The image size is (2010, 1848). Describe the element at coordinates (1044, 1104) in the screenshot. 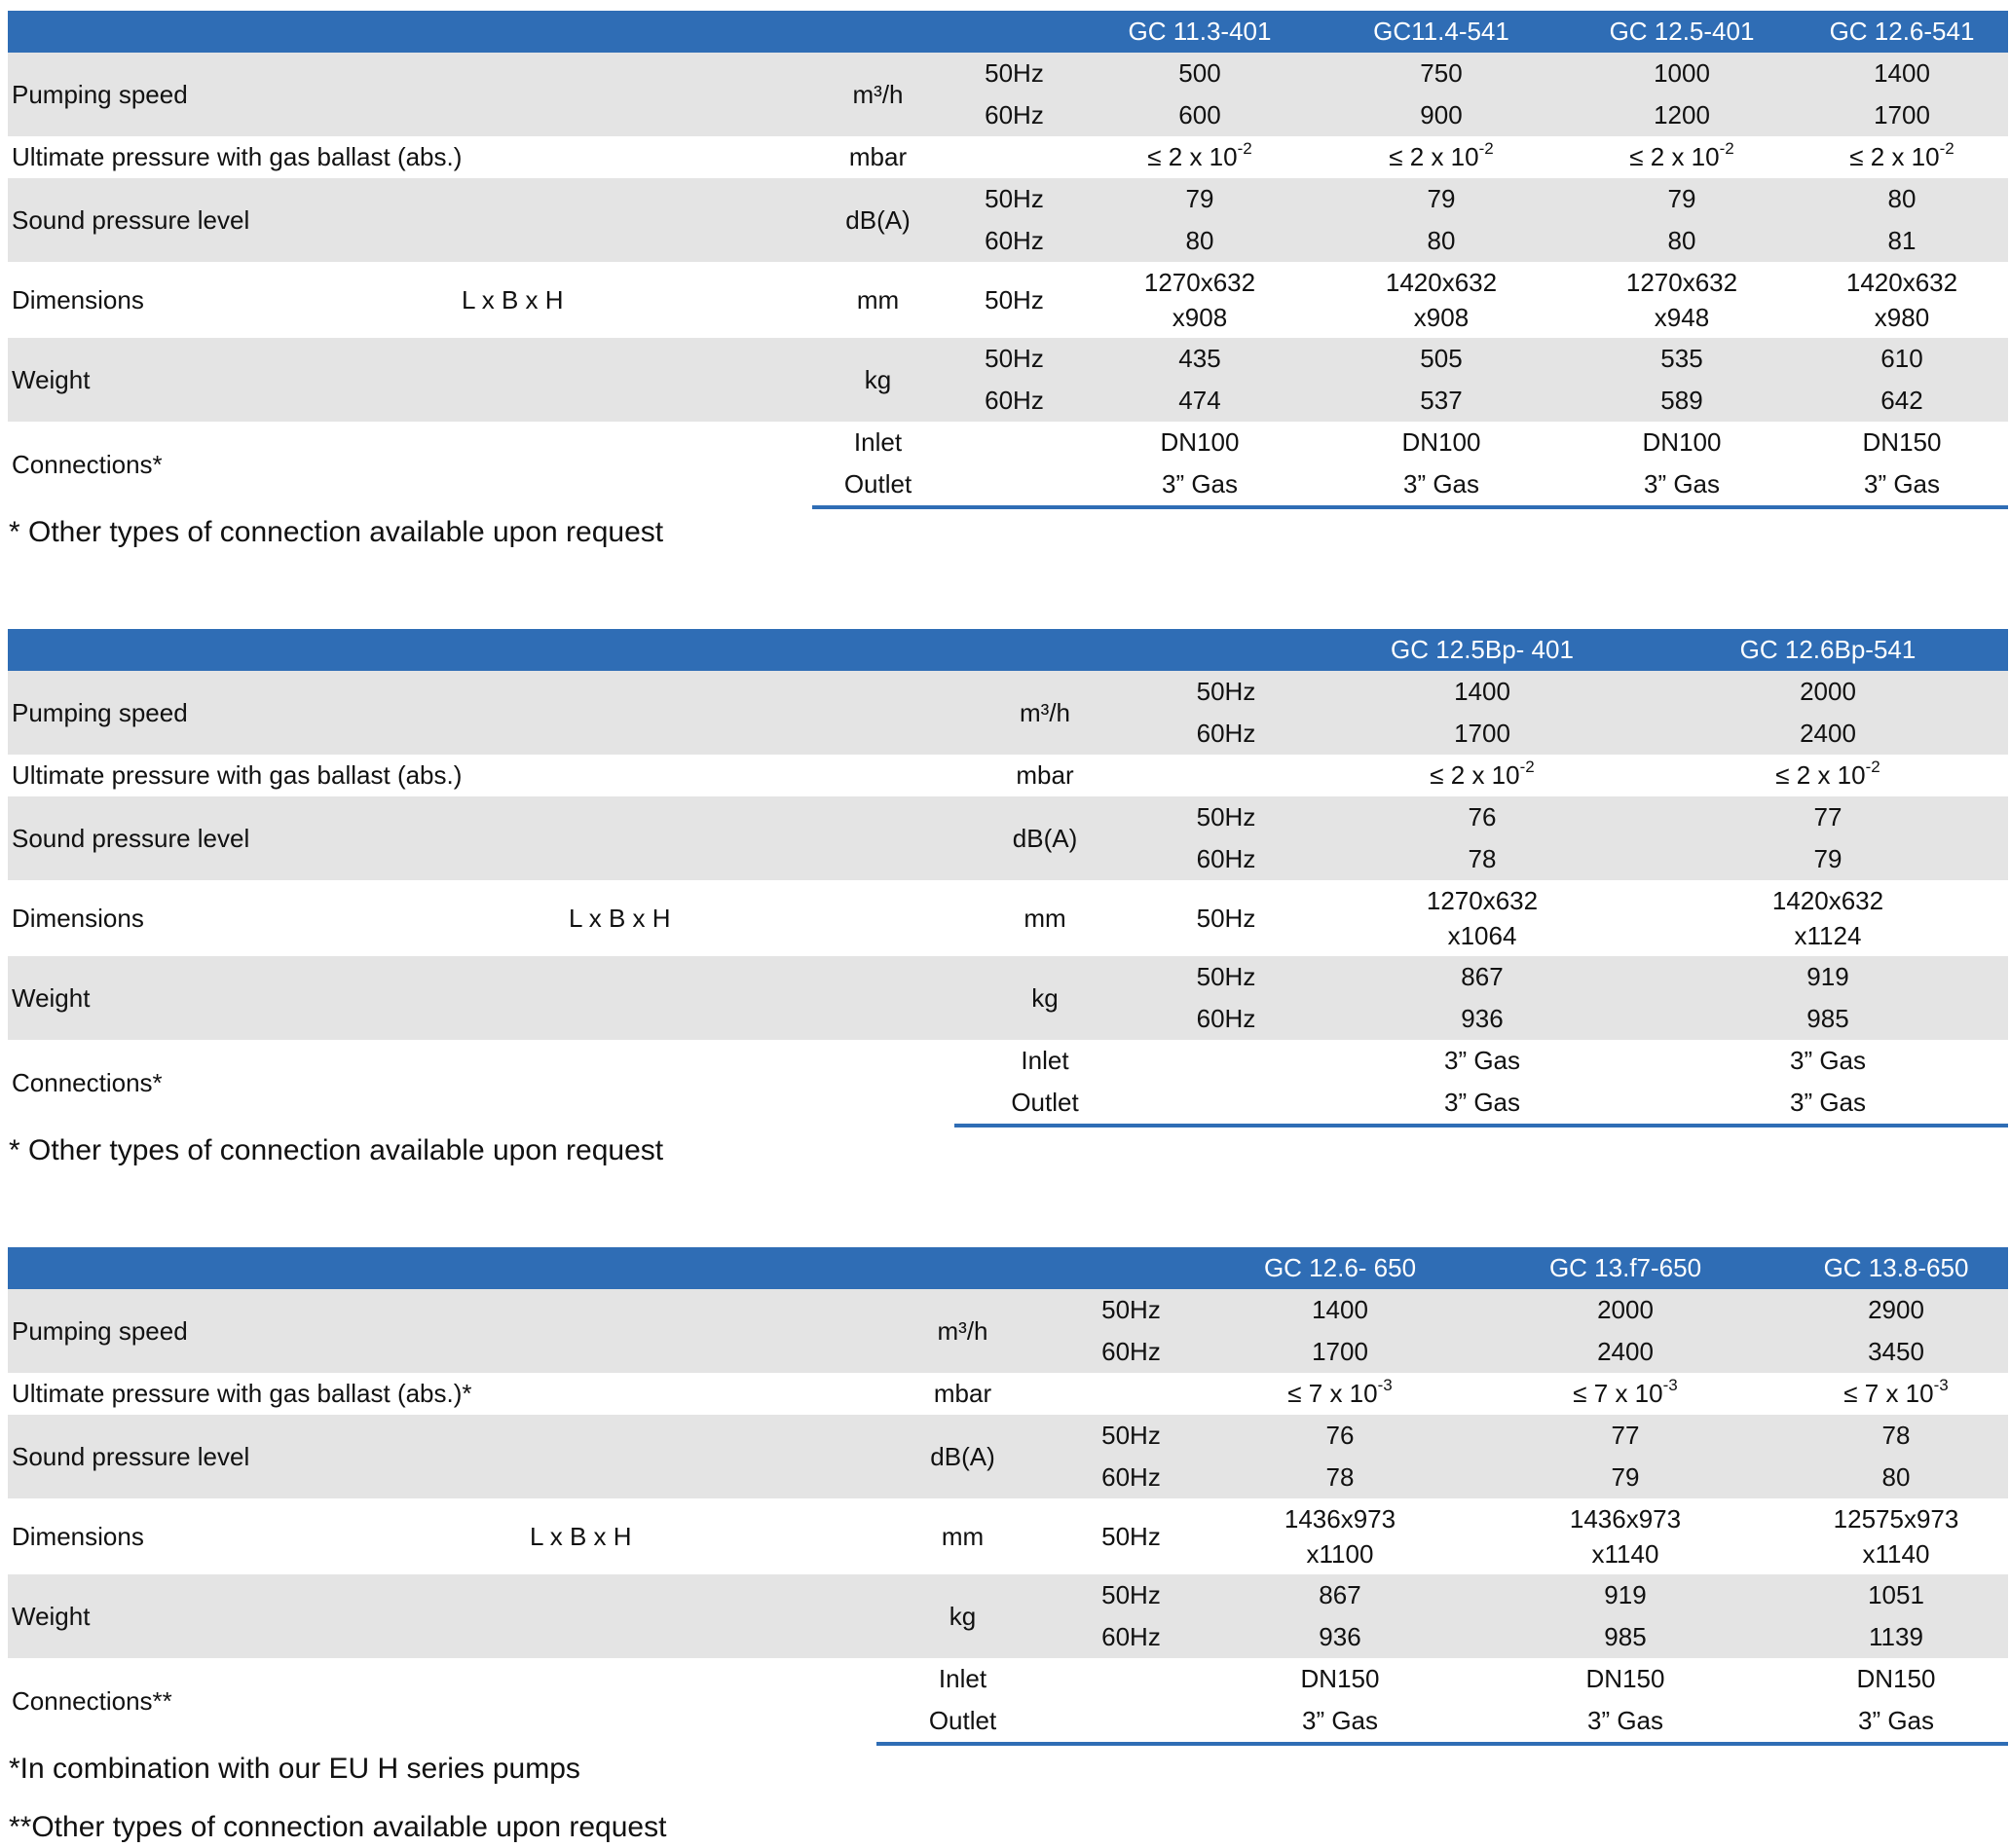

I see `outlet-label: Outlet` at that location.